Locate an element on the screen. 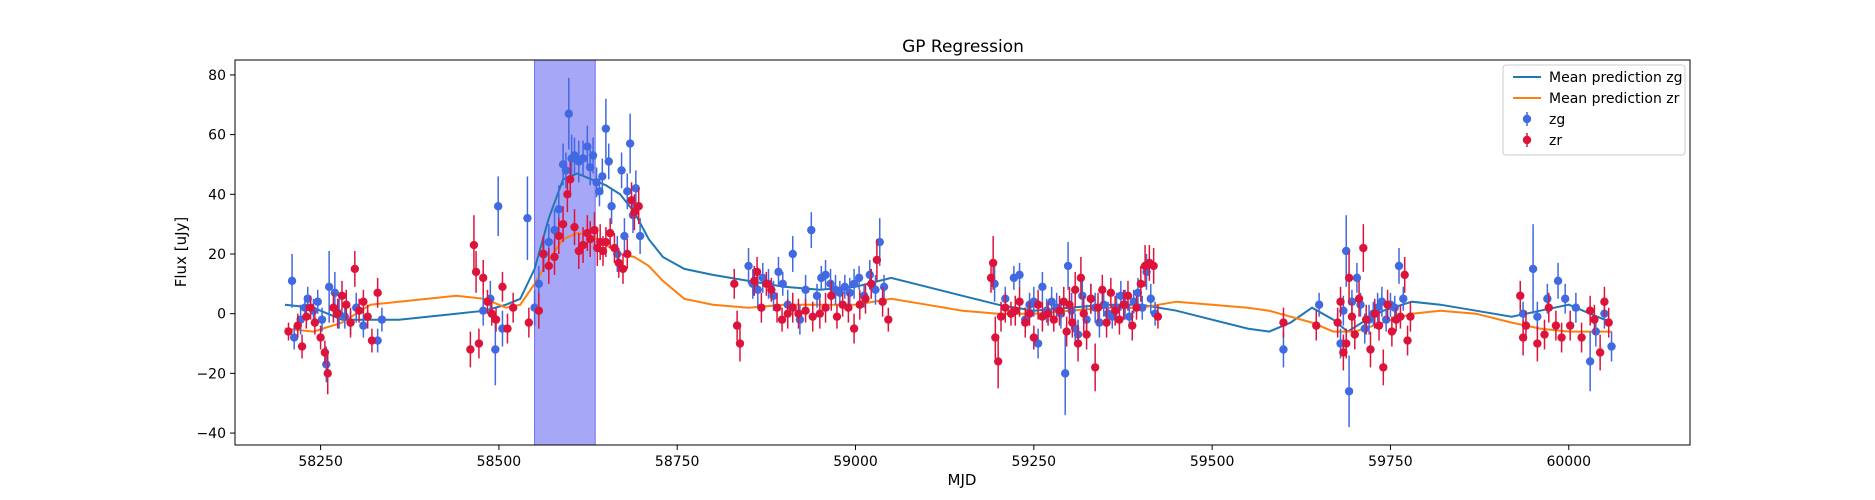  legend-marker-swatch is located at coordinates (1527, 140).